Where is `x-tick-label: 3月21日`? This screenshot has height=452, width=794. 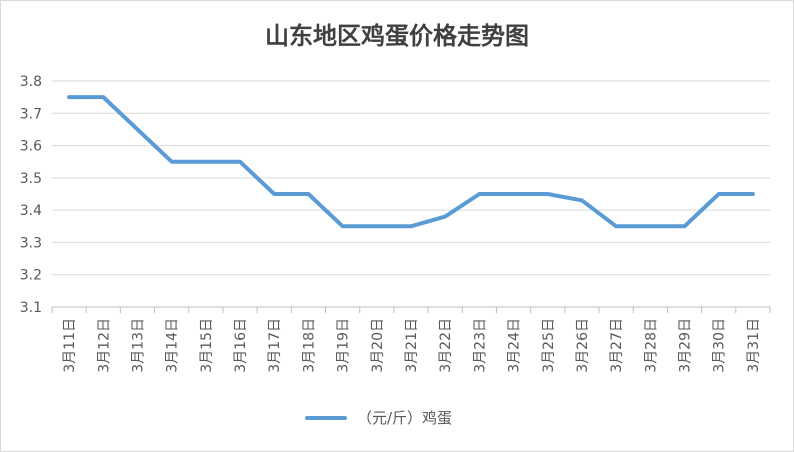
x-tick-label: 3月21日 is located at coordinates (412, 345).